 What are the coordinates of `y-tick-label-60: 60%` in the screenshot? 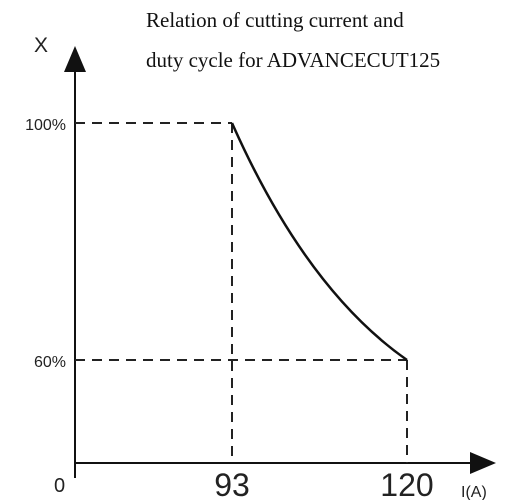 It's located at (50, 362).